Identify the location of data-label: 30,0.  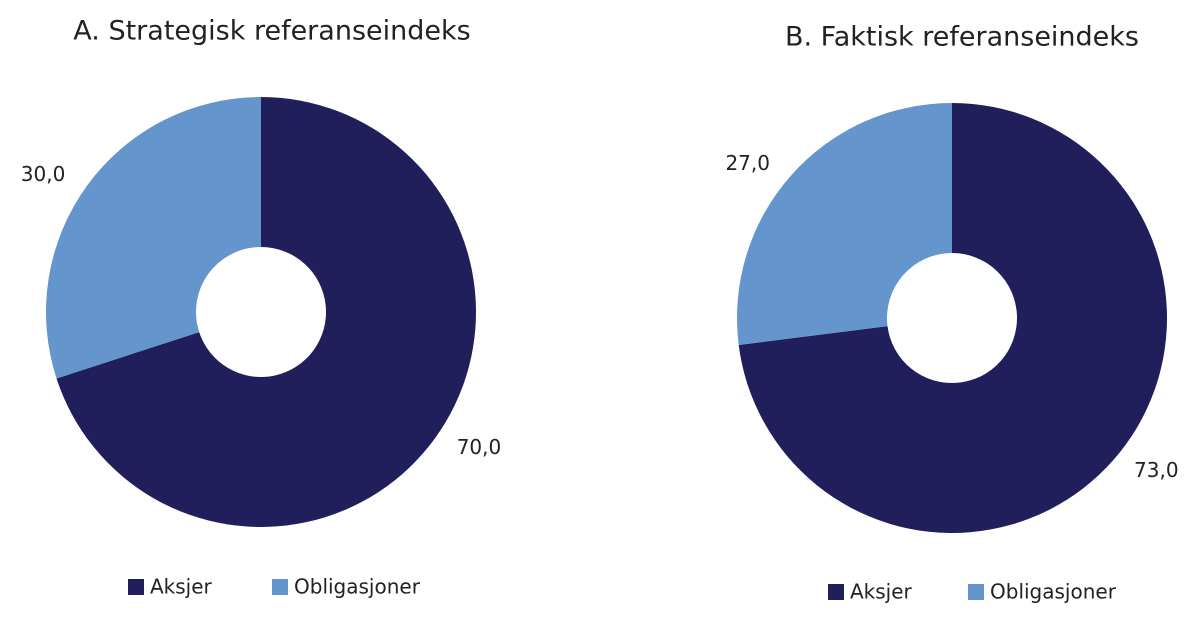
(43, 174).